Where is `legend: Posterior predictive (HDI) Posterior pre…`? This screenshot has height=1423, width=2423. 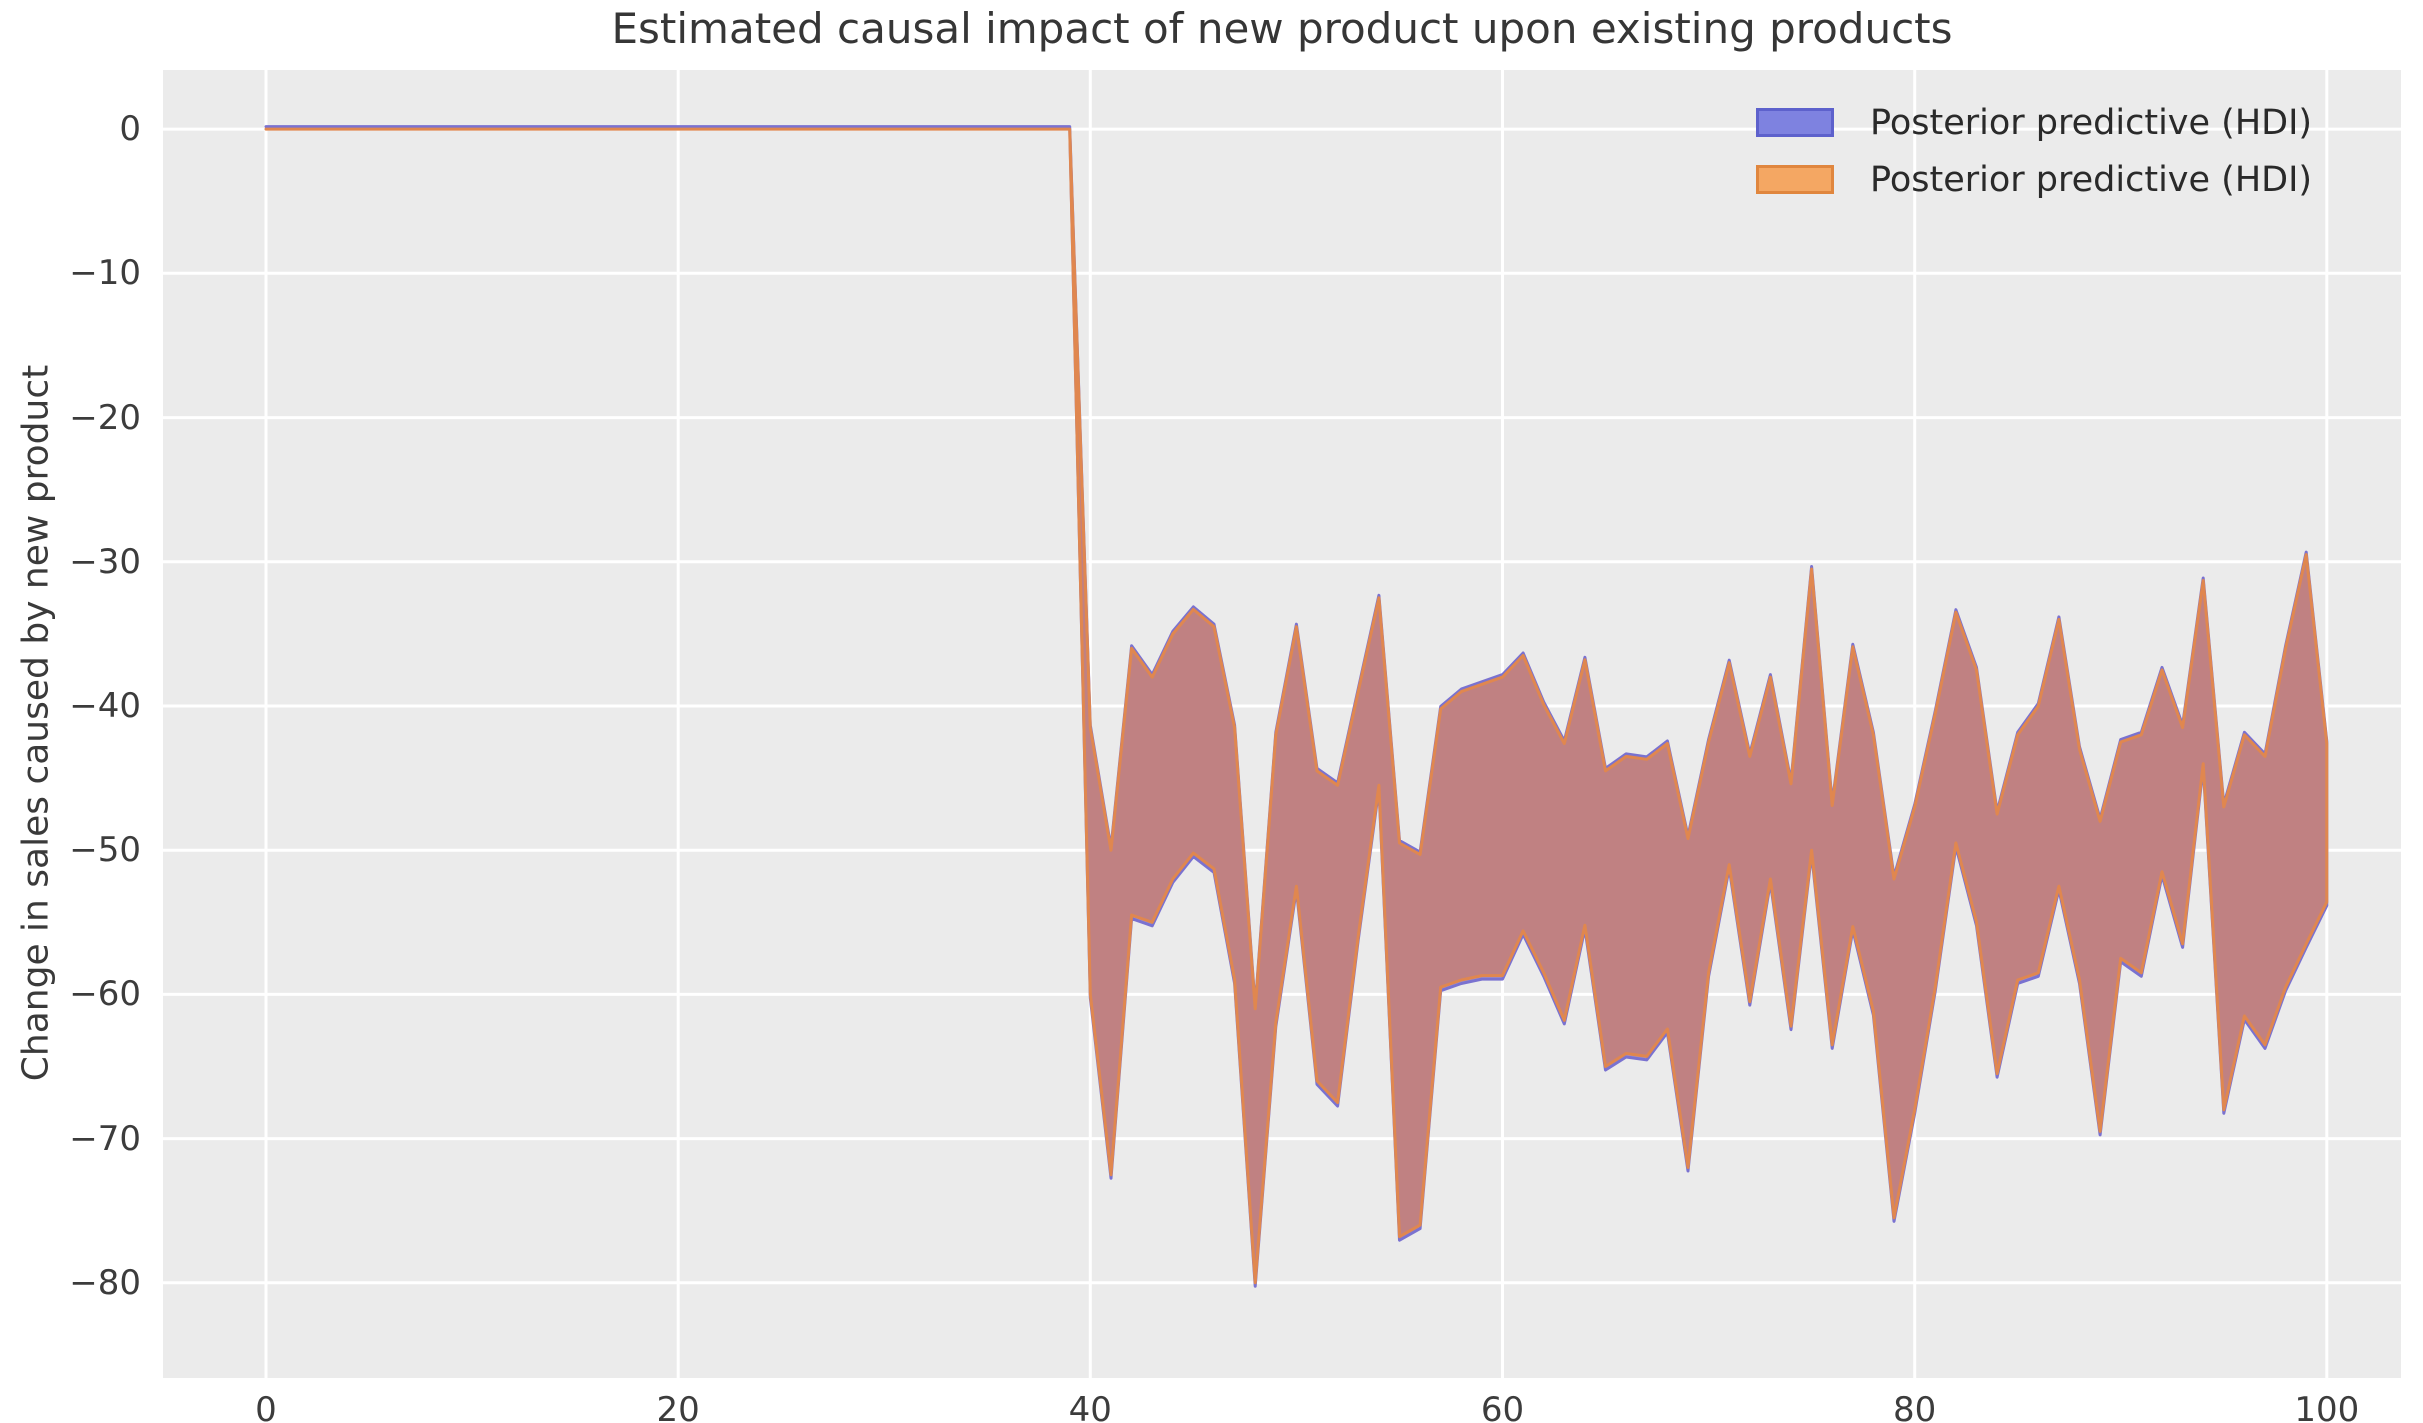 legend: Posterior predictive (HDI) Posterior pre… is located at coordinates (2034, 151).